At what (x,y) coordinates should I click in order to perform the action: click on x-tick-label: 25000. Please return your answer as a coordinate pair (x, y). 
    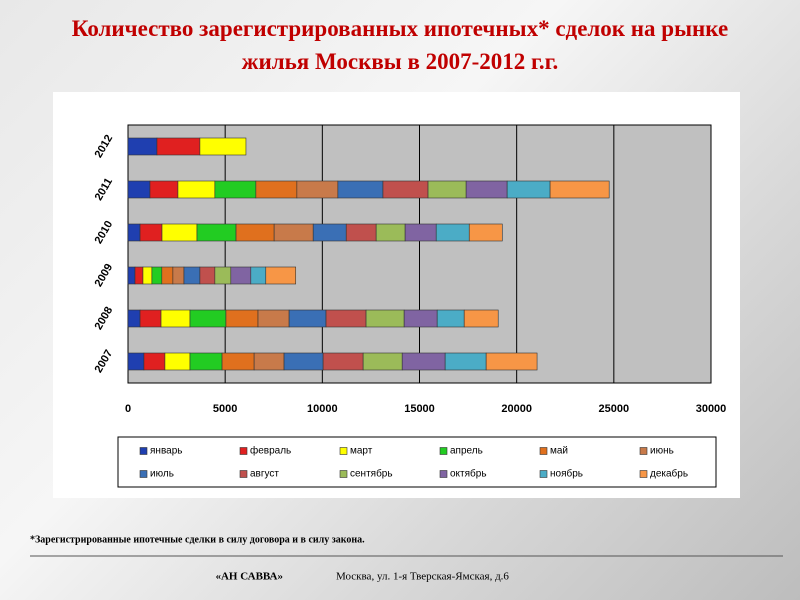
    Looking at the image, I should click on (614, 409).